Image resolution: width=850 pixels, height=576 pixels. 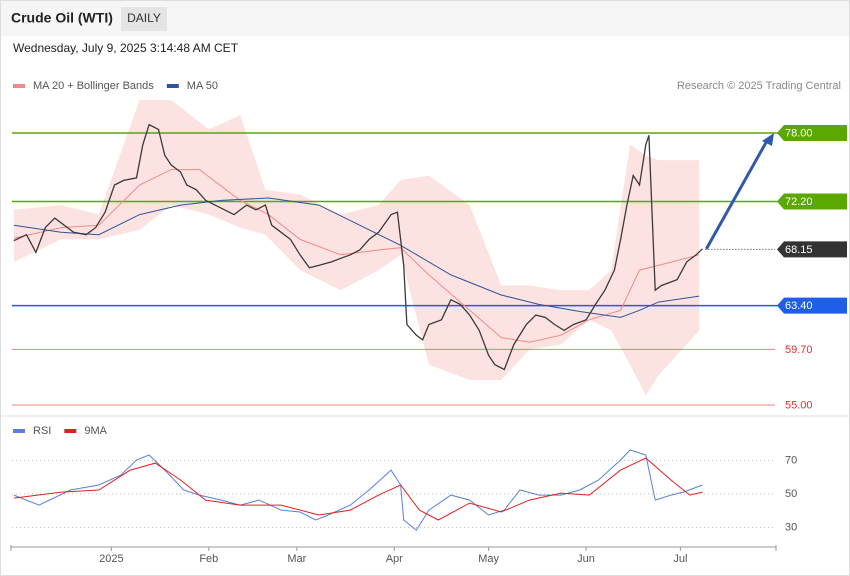 What do you see at coordinates (586, 559) in the screenshot?
I see `x-tick-label: Jun` at bounding box center [586, 559].